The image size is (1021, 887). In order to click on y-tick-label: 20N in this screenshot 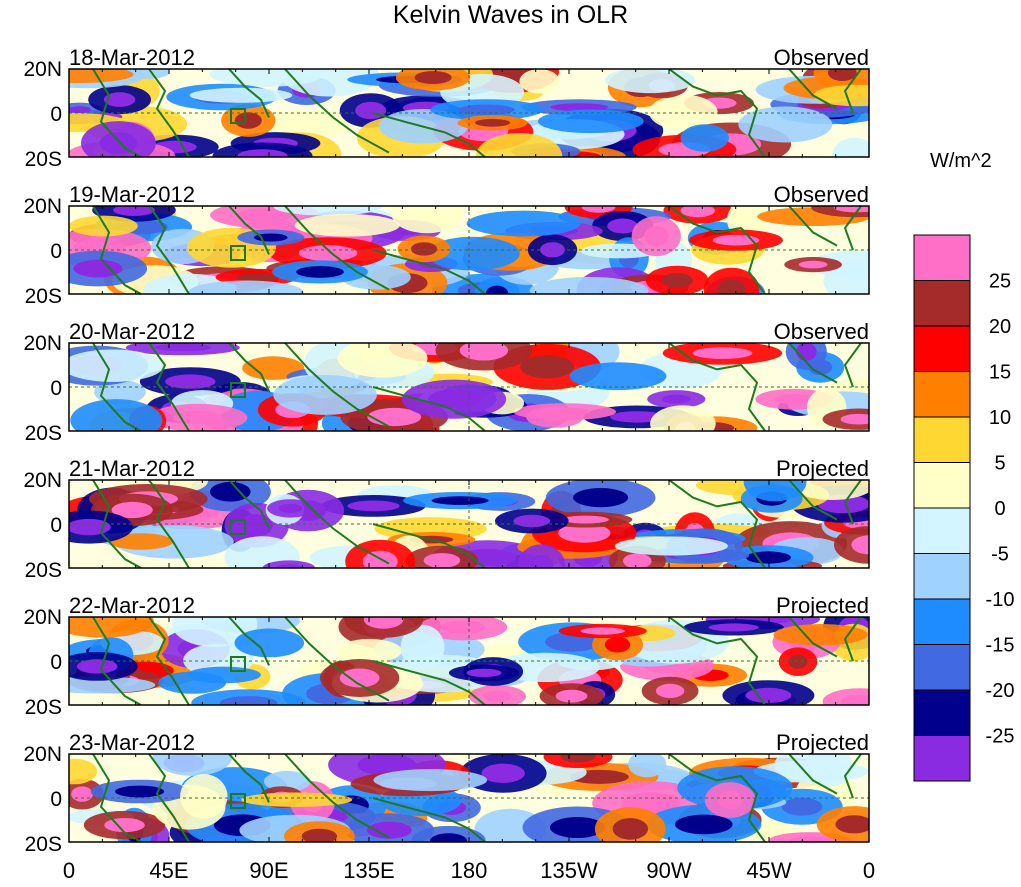, I will do `click(42, 754)`.